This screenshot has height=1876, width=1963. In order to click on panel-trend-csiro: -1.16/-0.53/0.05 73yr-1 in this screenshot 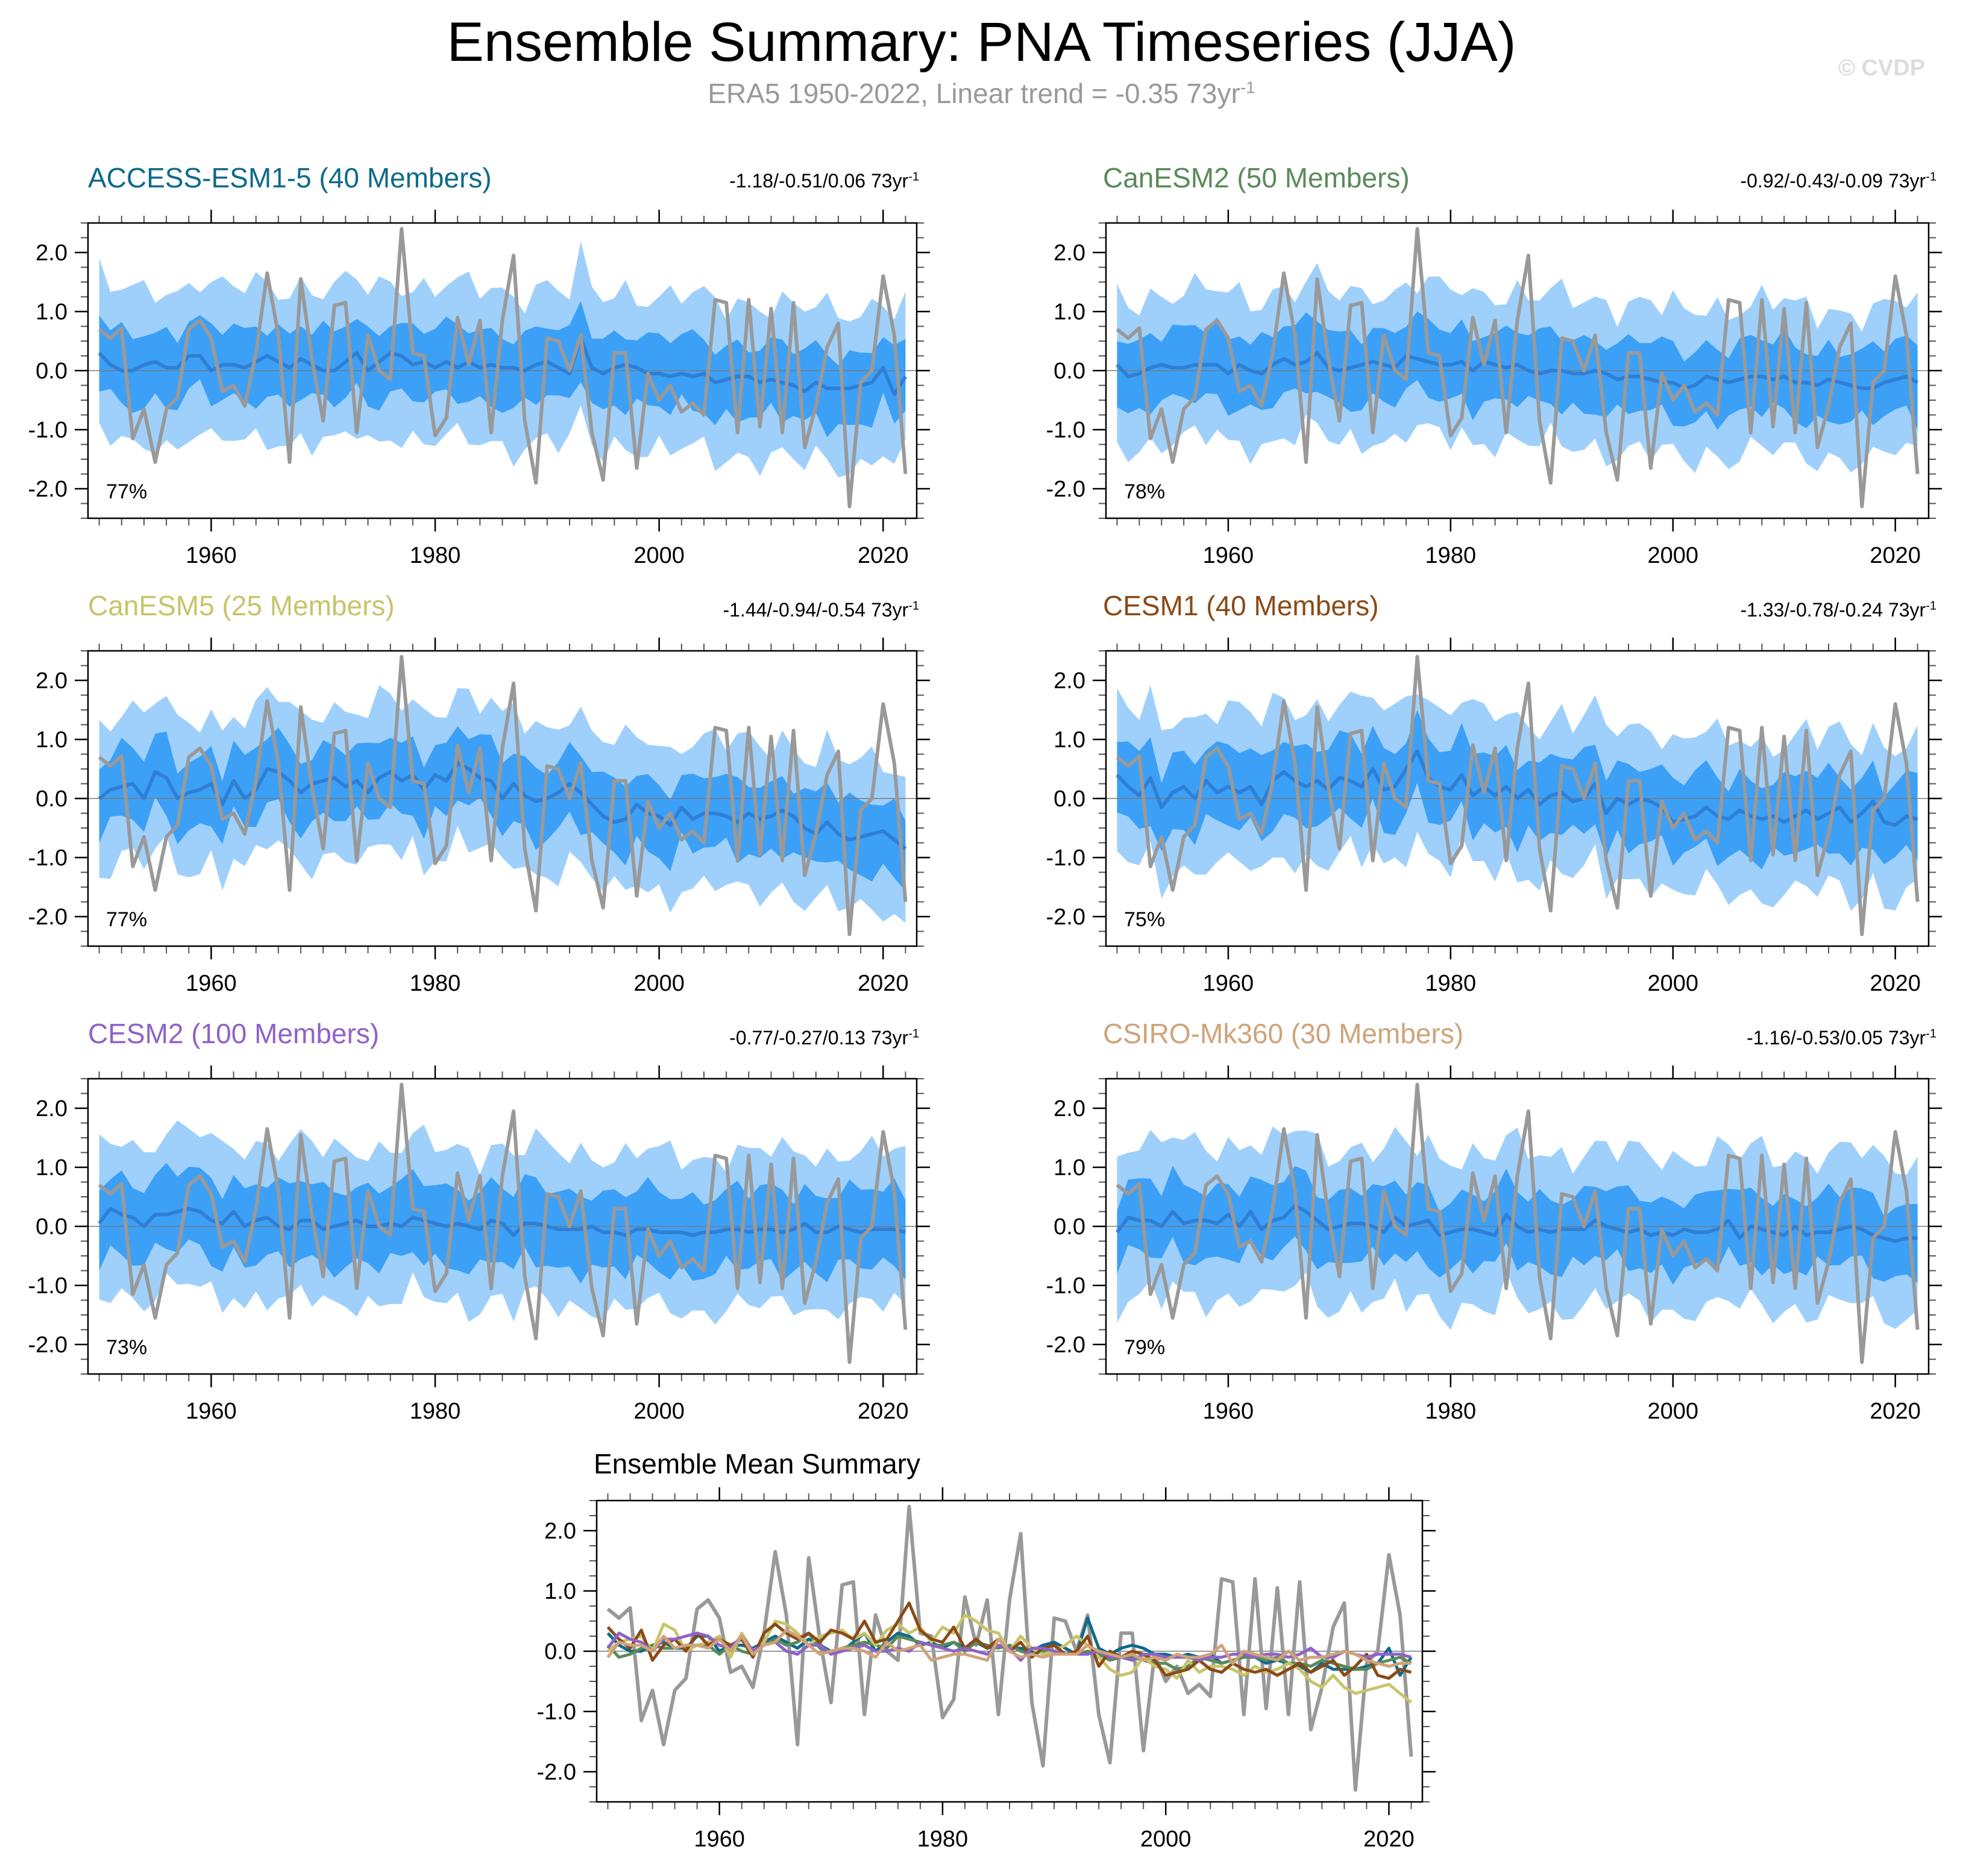, I will do `click(1808, 1038)`.